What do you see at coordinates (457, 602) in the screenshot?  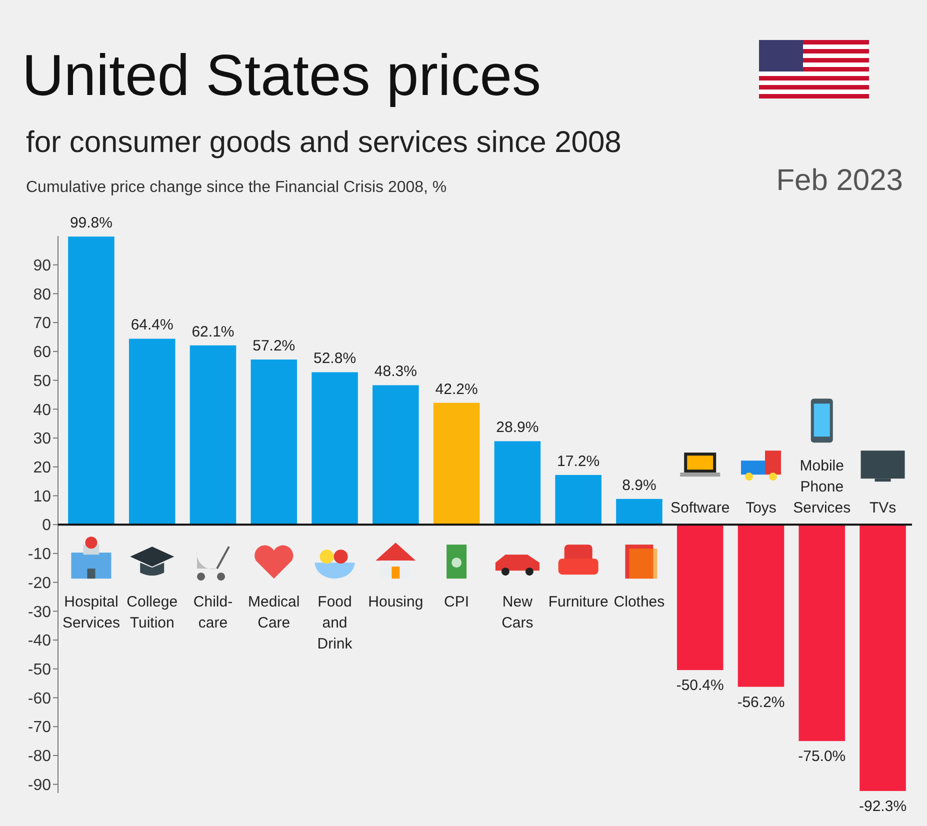 I see `x-tick-label: CPI` at bounding box center [457, 602].